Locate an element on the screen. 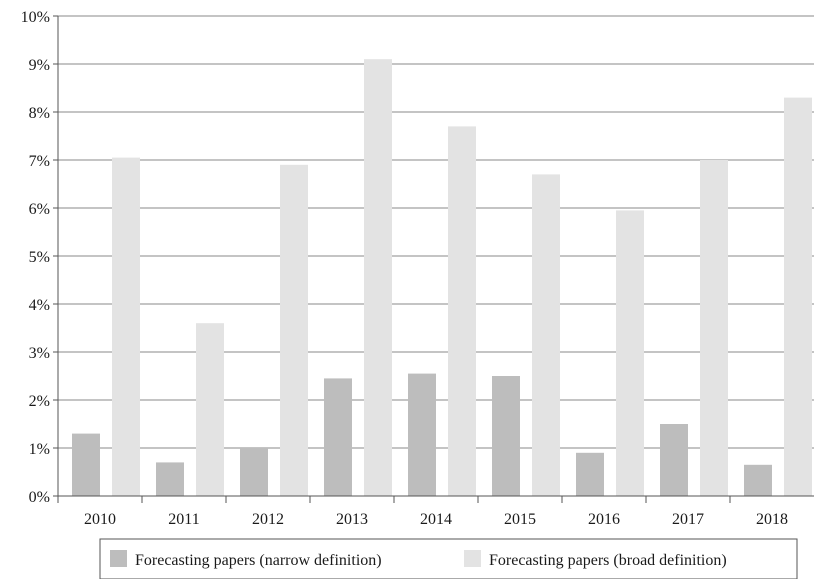  x-tick-labels: 2010 2011 2012 2013 2014 2015 2016 2017 2018 is located at coordinates (422, 512).